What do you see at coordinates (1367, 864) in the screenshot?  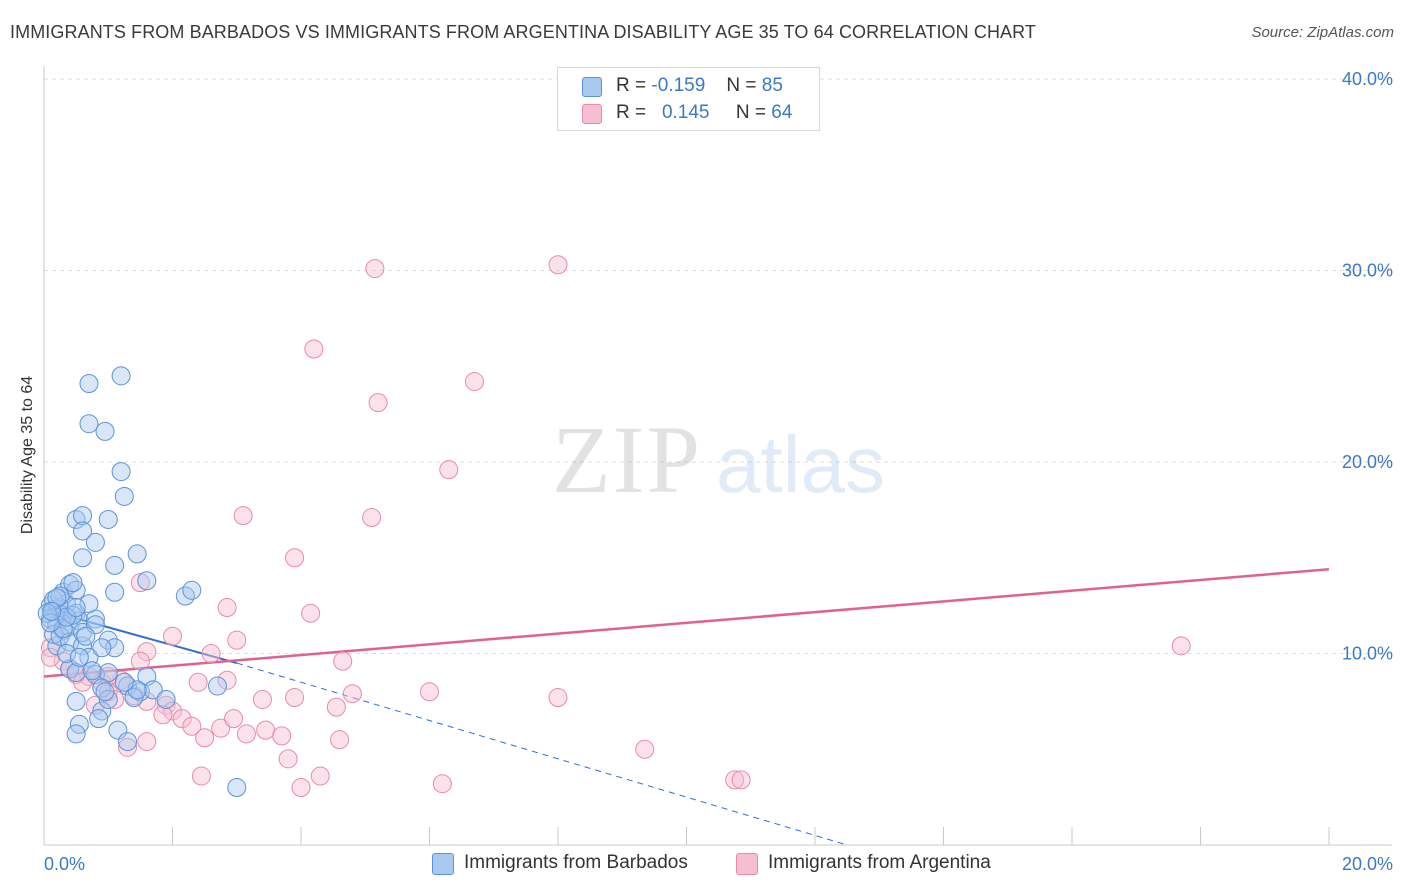 I see `x-tick-label: 20.0%` at bounding box center [1367, 864].